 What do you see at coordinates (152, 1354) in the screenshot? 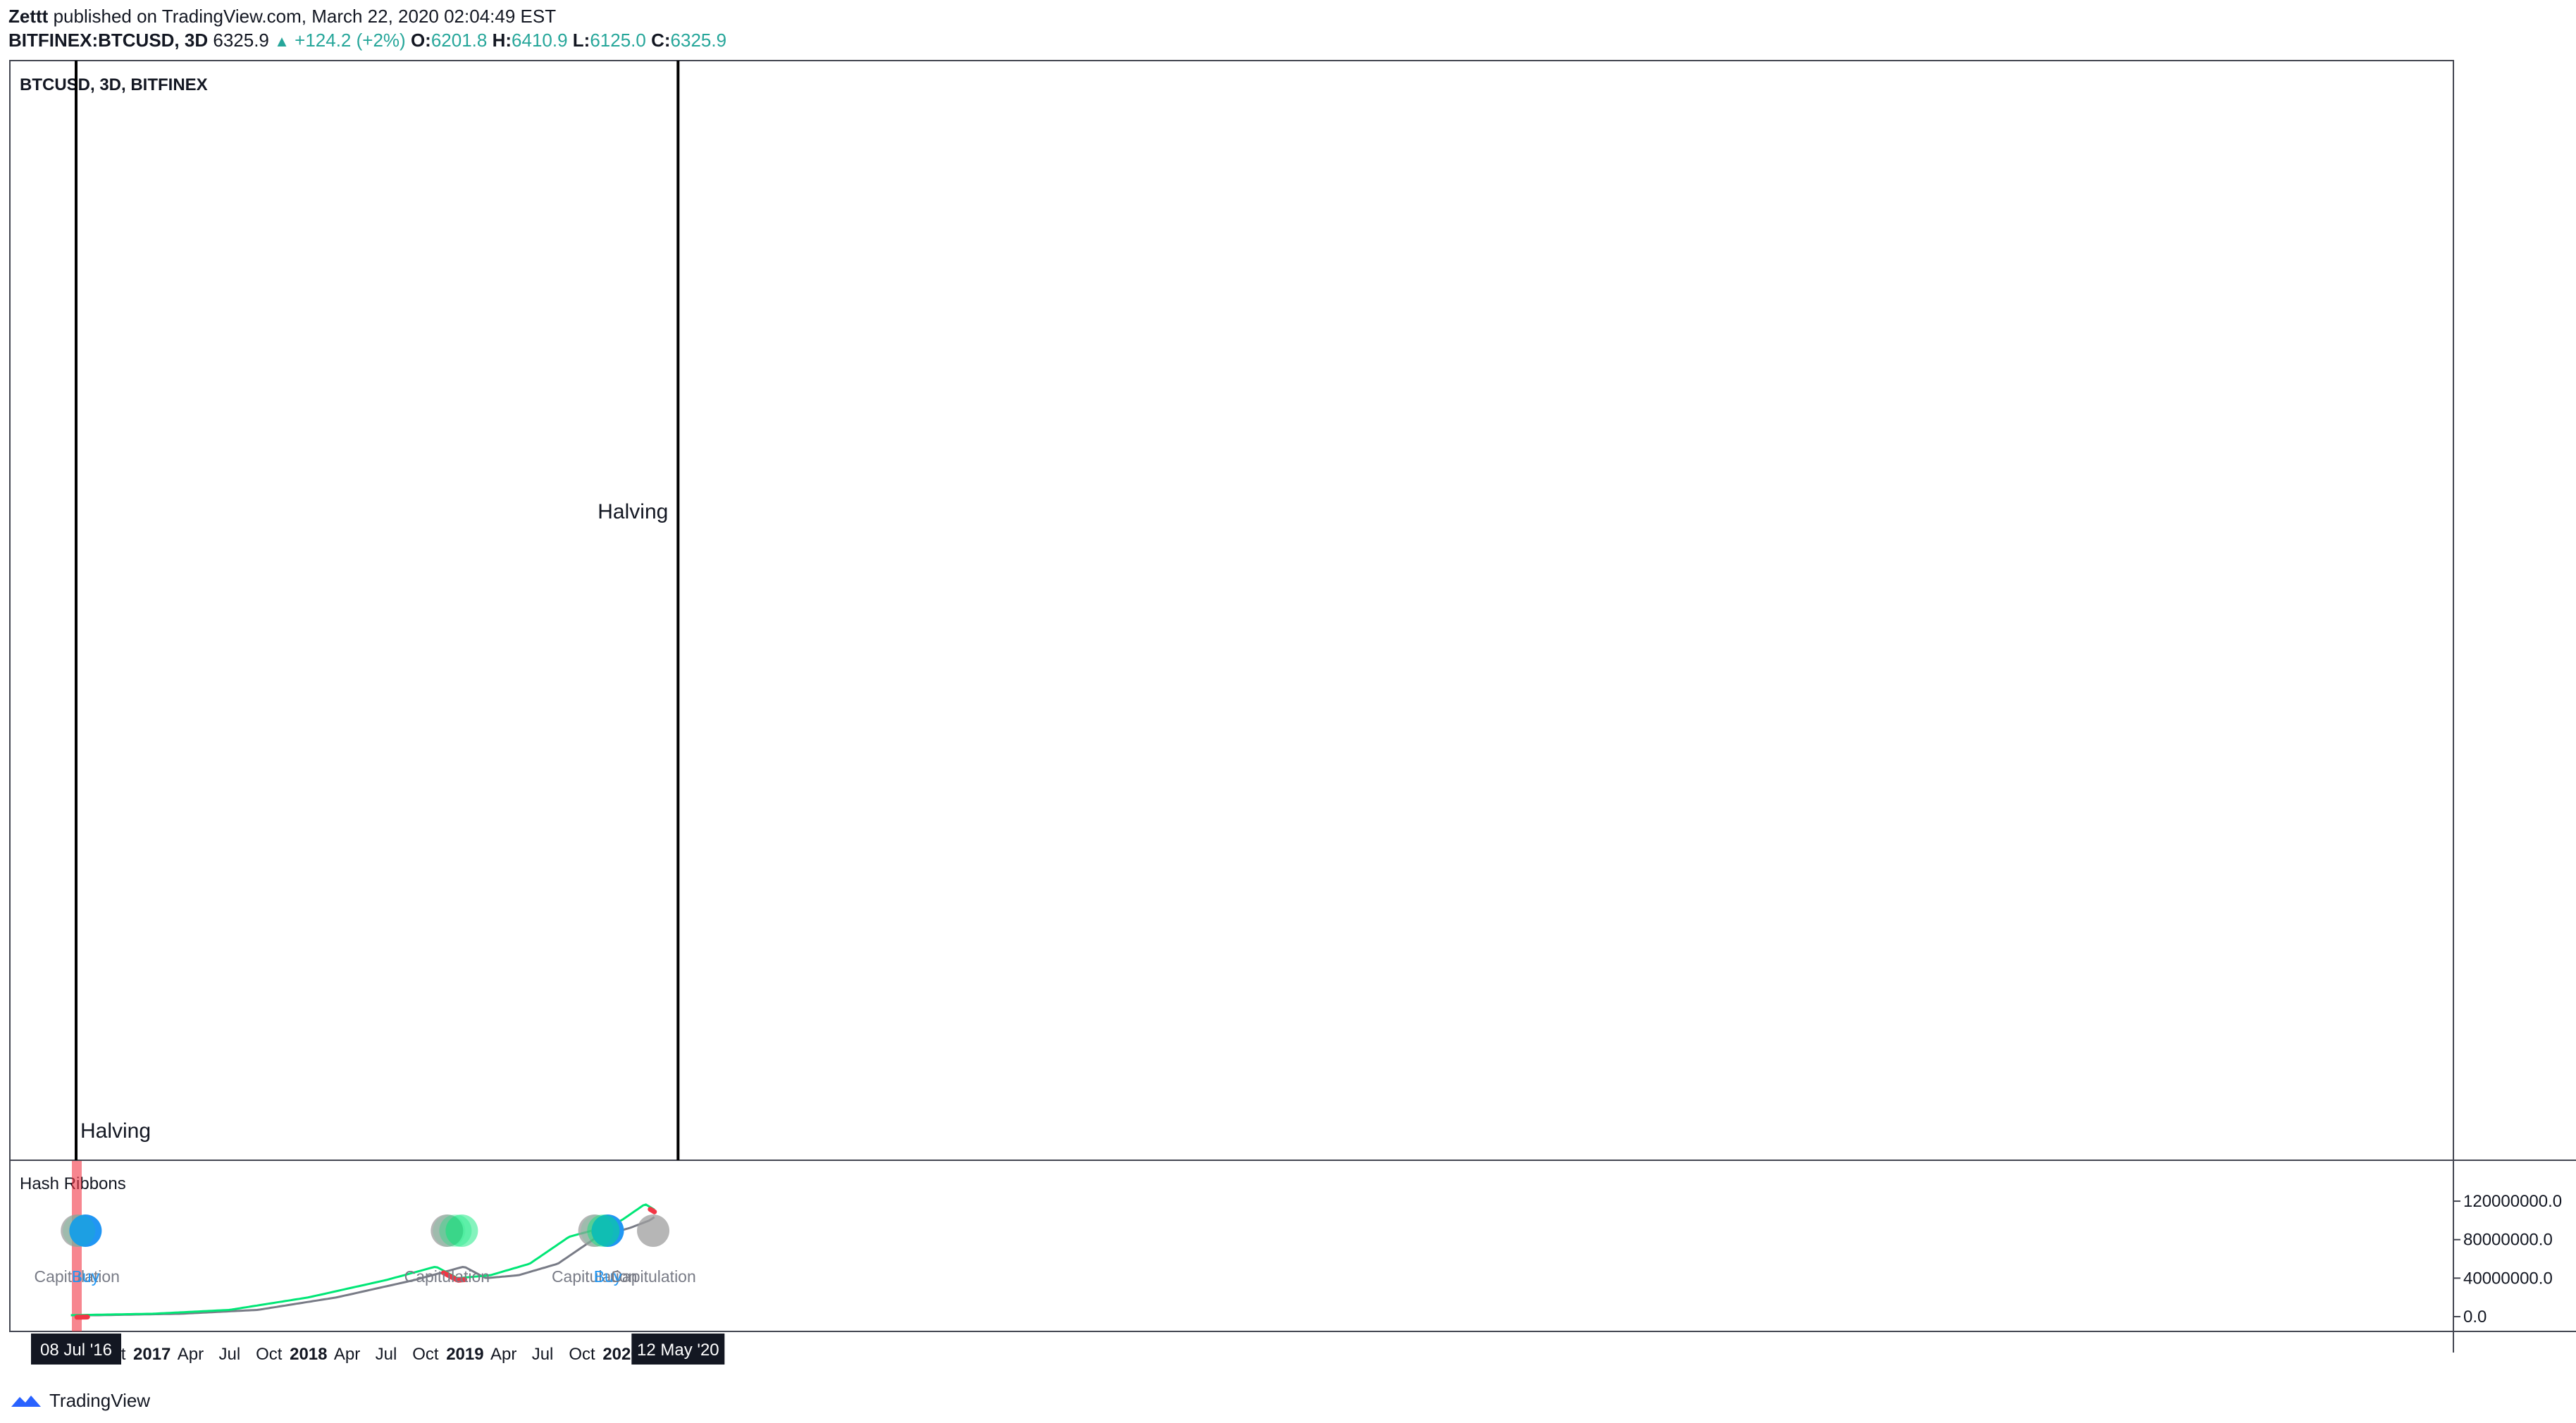
I see `time-axis-label: 2017` at bounding box center [152, 1354].